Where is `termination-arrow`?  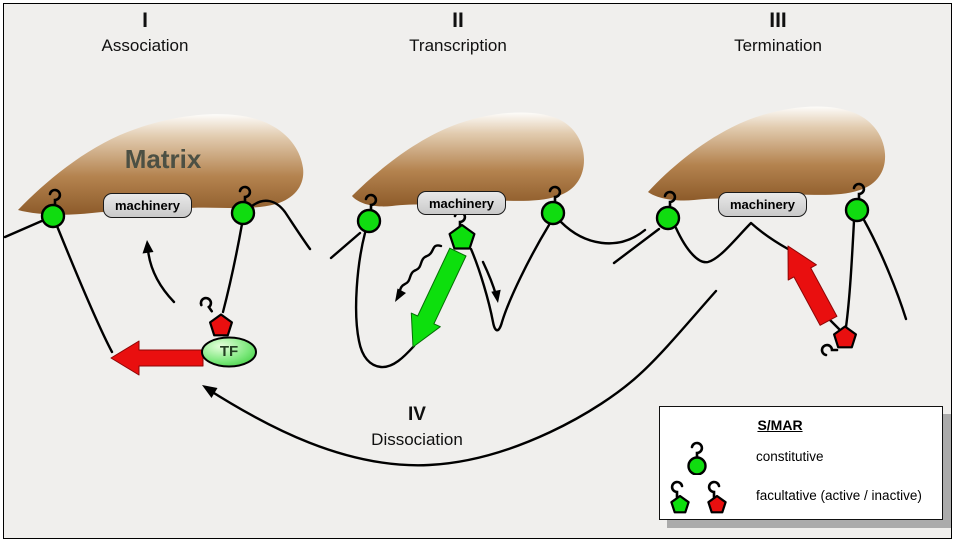
termination-arrow is located at coordinates (812, 285).